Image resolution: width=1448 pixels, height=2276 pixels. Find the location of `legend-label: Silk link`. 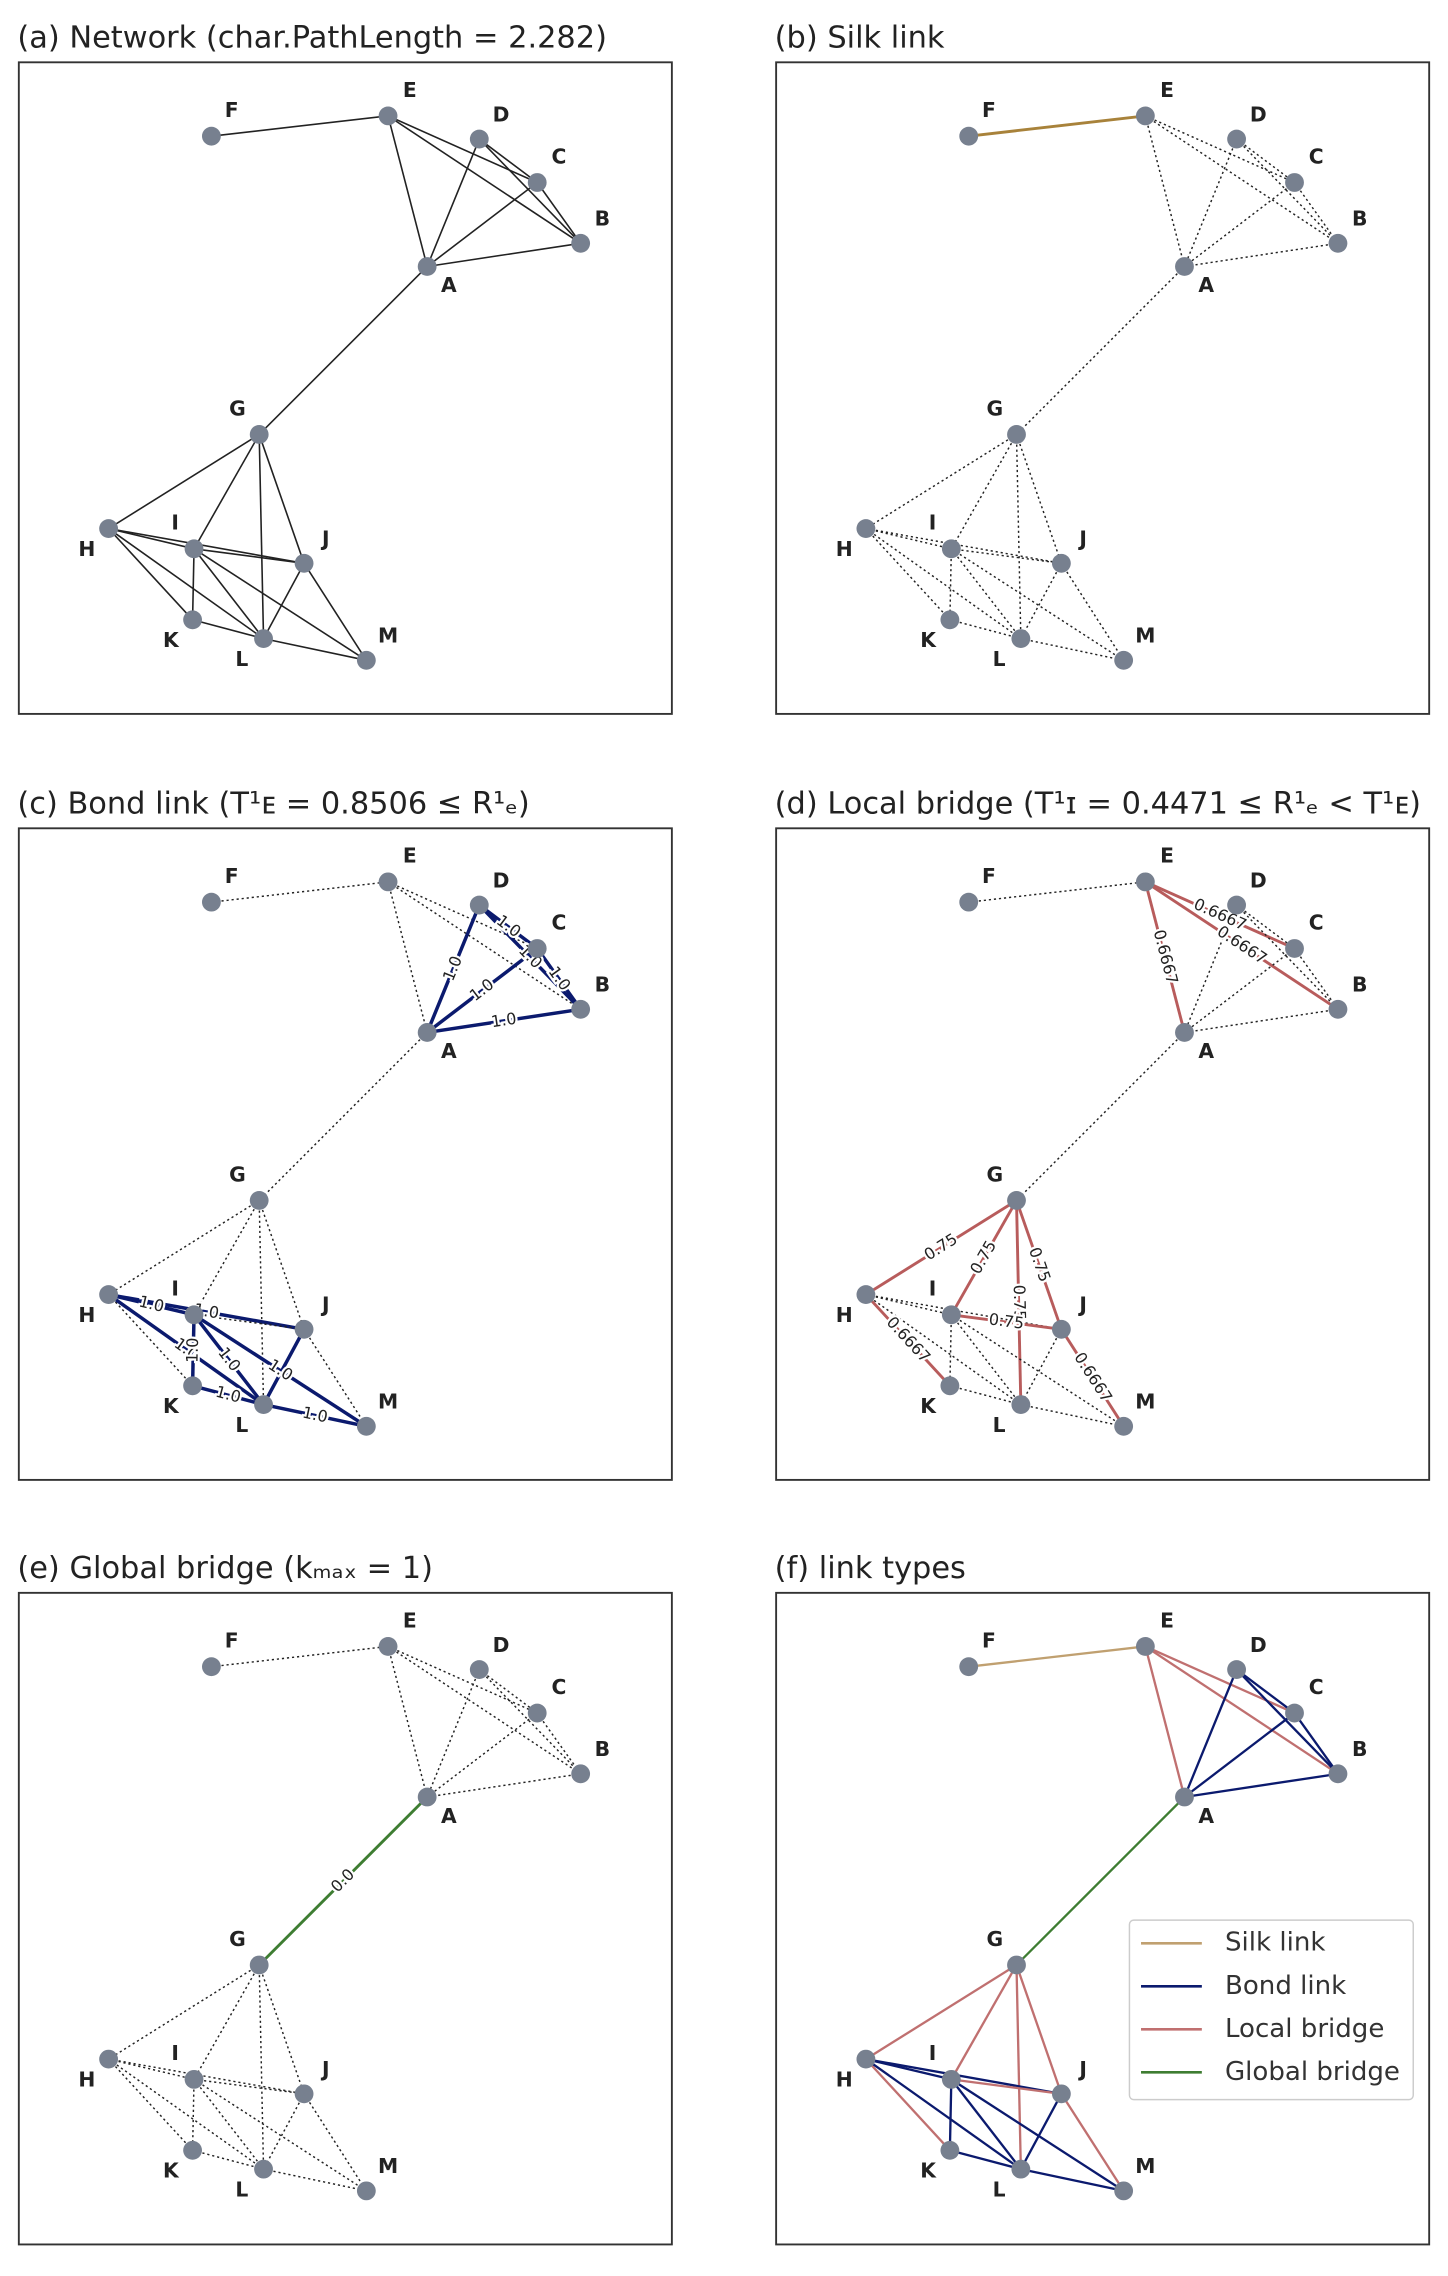

legend-label: Silk link is located at coordinates (1275, 1943).